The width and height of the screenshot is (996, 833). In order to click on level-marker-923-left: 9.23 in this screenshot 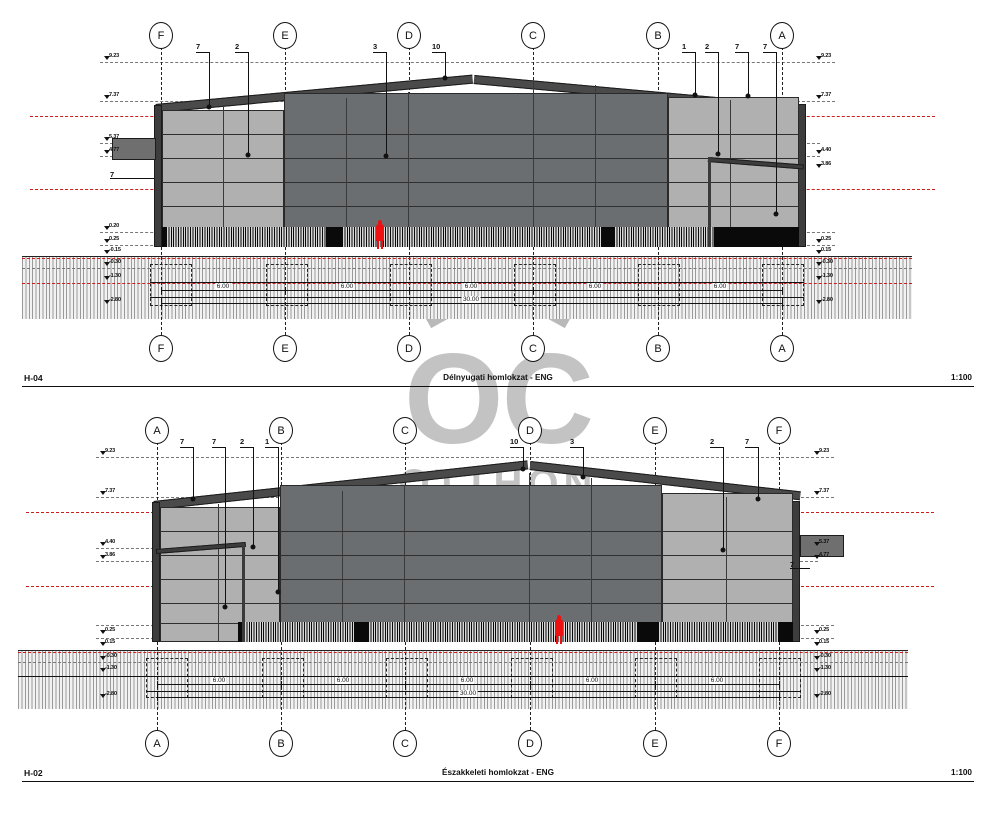, I will do `click(111, 57)`.